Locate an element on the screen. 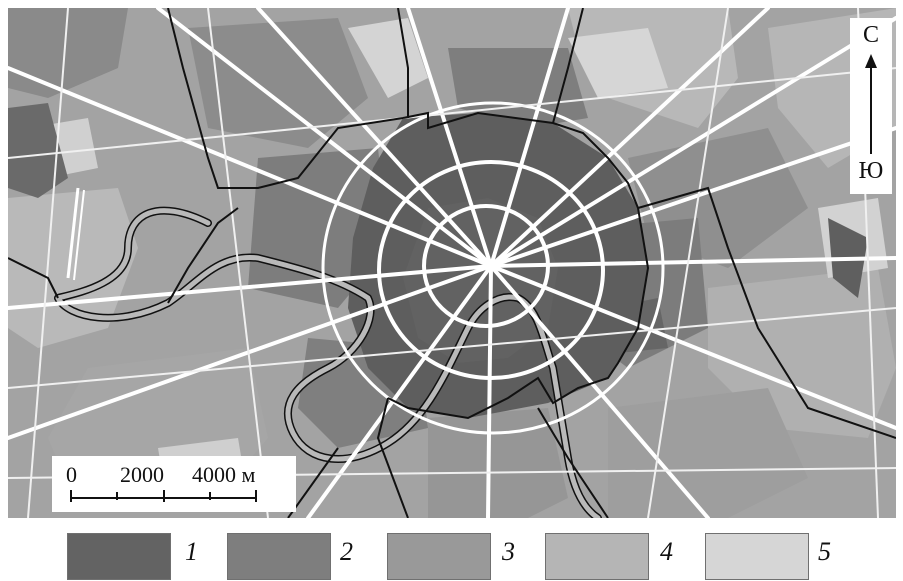 Image resolution: width=903 pixels, height=581 pixels. scale-label-4000: 4000 м is located at coordinates (224, 474).